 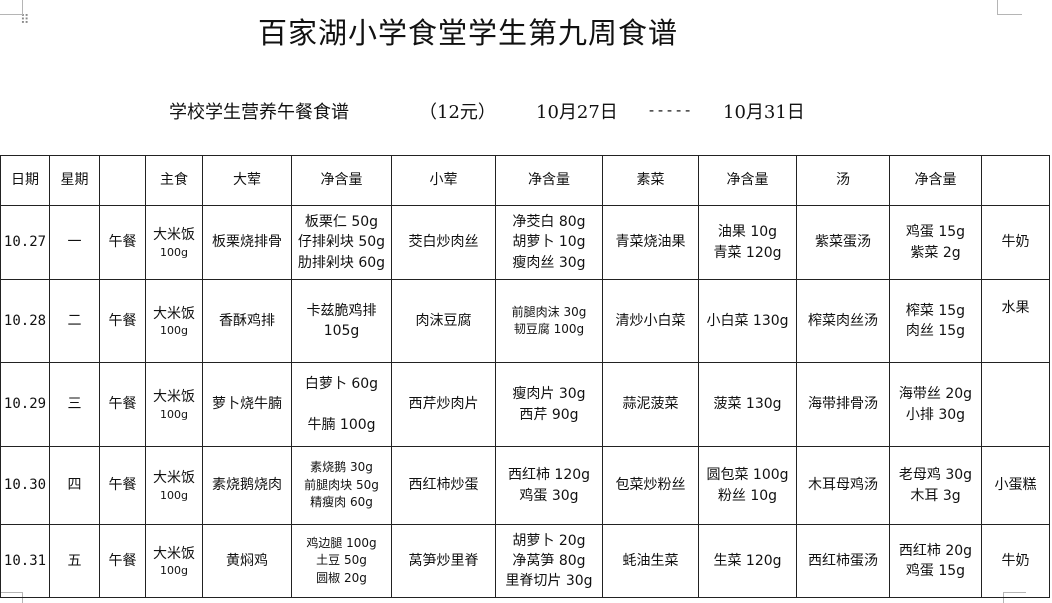 I want to click on qty-line: 肋排剁块 60g, so click(x=341, y=262).